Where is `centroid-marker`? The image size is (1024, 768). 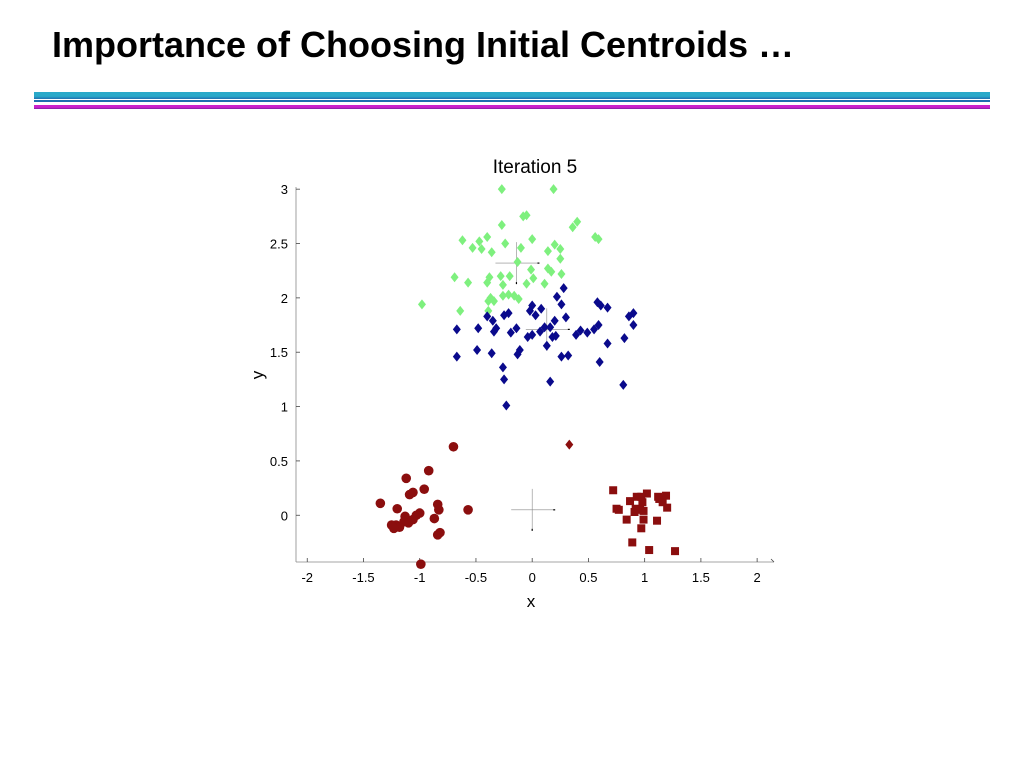
centroid-marker is located at coordinates (533, 509).